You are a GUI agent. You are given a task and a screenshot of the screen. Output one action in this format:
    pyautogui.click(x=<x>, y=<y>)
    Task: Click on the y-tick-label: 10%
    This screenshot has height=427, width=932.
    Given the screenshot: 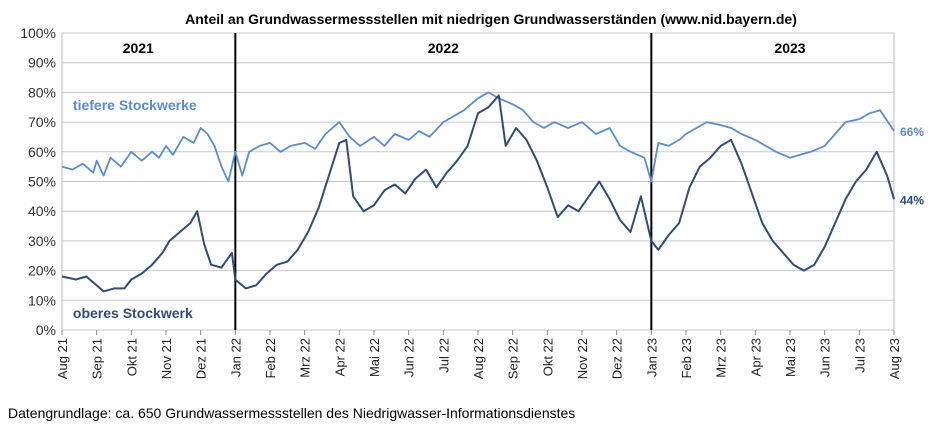 What is the action you would take?
    pyautogui.click(x=42, y=300)
    